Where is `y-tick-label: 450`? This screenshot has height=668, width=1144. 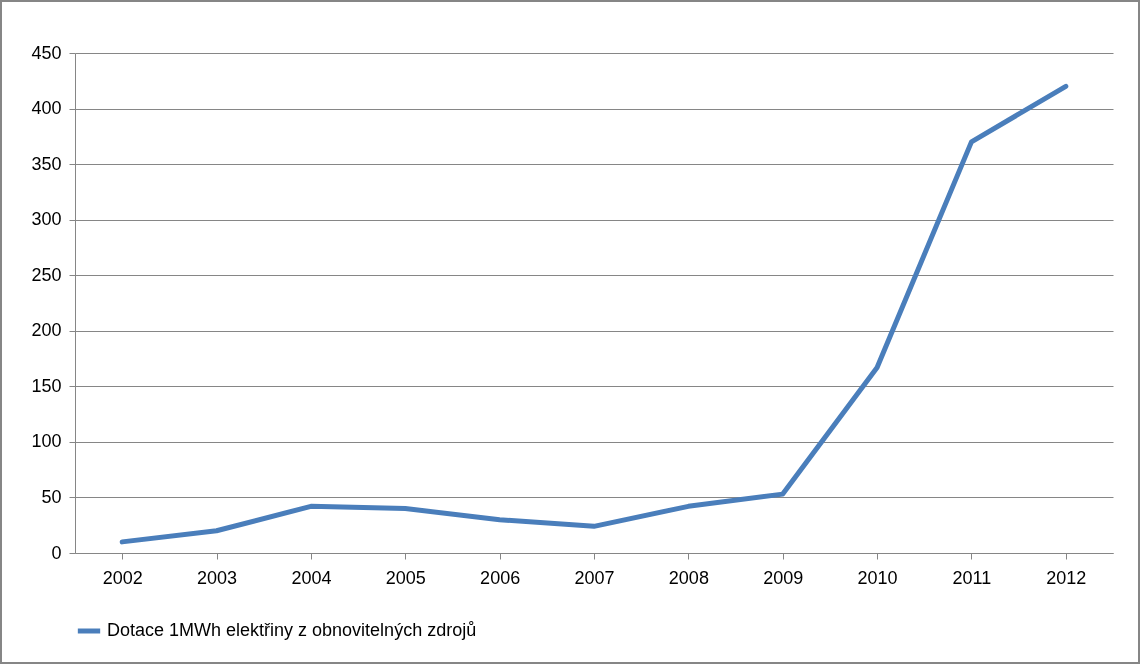 y-tick-label: 450 is located at coordinates (46, 52).